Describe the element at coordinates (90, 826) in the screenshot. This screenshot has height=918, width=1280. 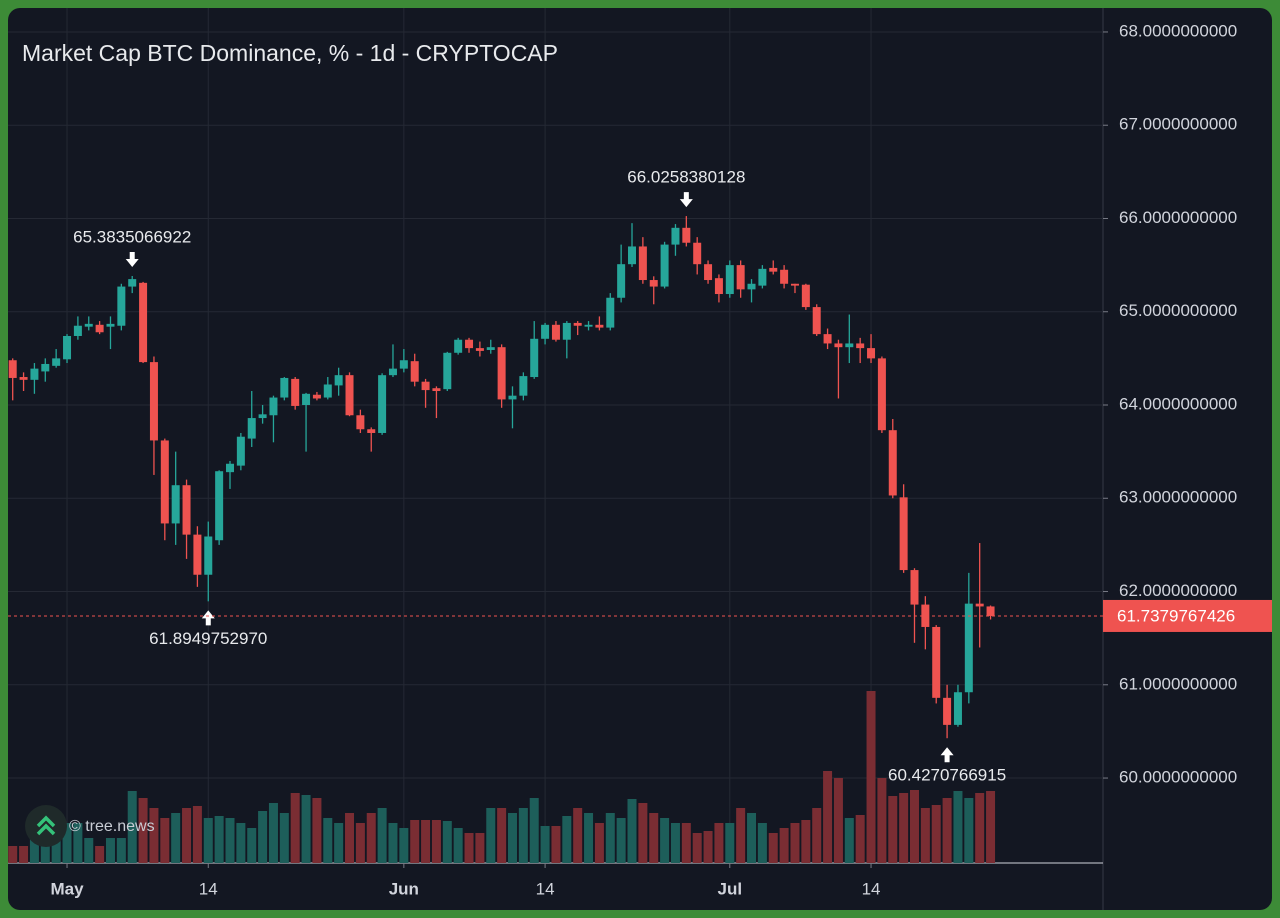
I see `watermark: © tree.news` at that location.